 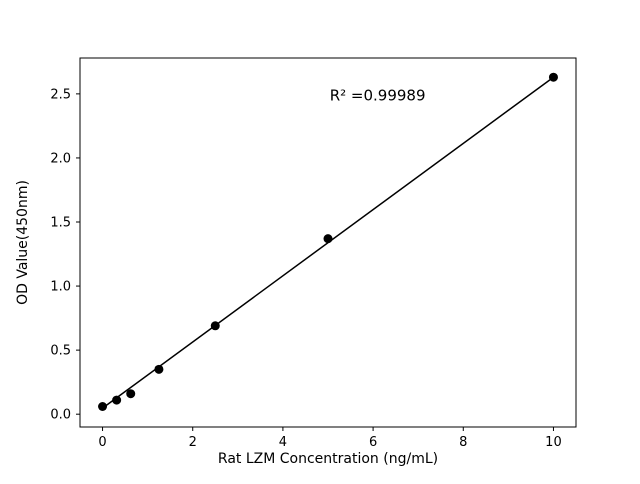 What do you see at coordinates (378, 95) in the screenshot?
I see `r-squared-annotation: R² =0.99989` at bounding box center [378, 95].